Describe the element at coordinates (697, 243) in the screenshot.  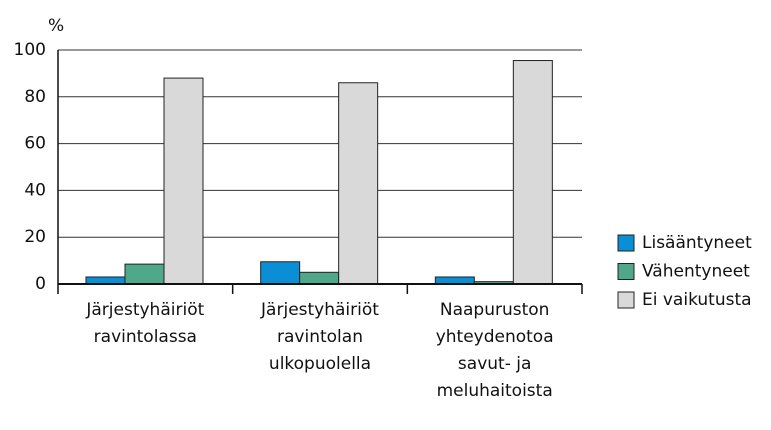
I see `legend-label: Lisääntyneet` at that location.